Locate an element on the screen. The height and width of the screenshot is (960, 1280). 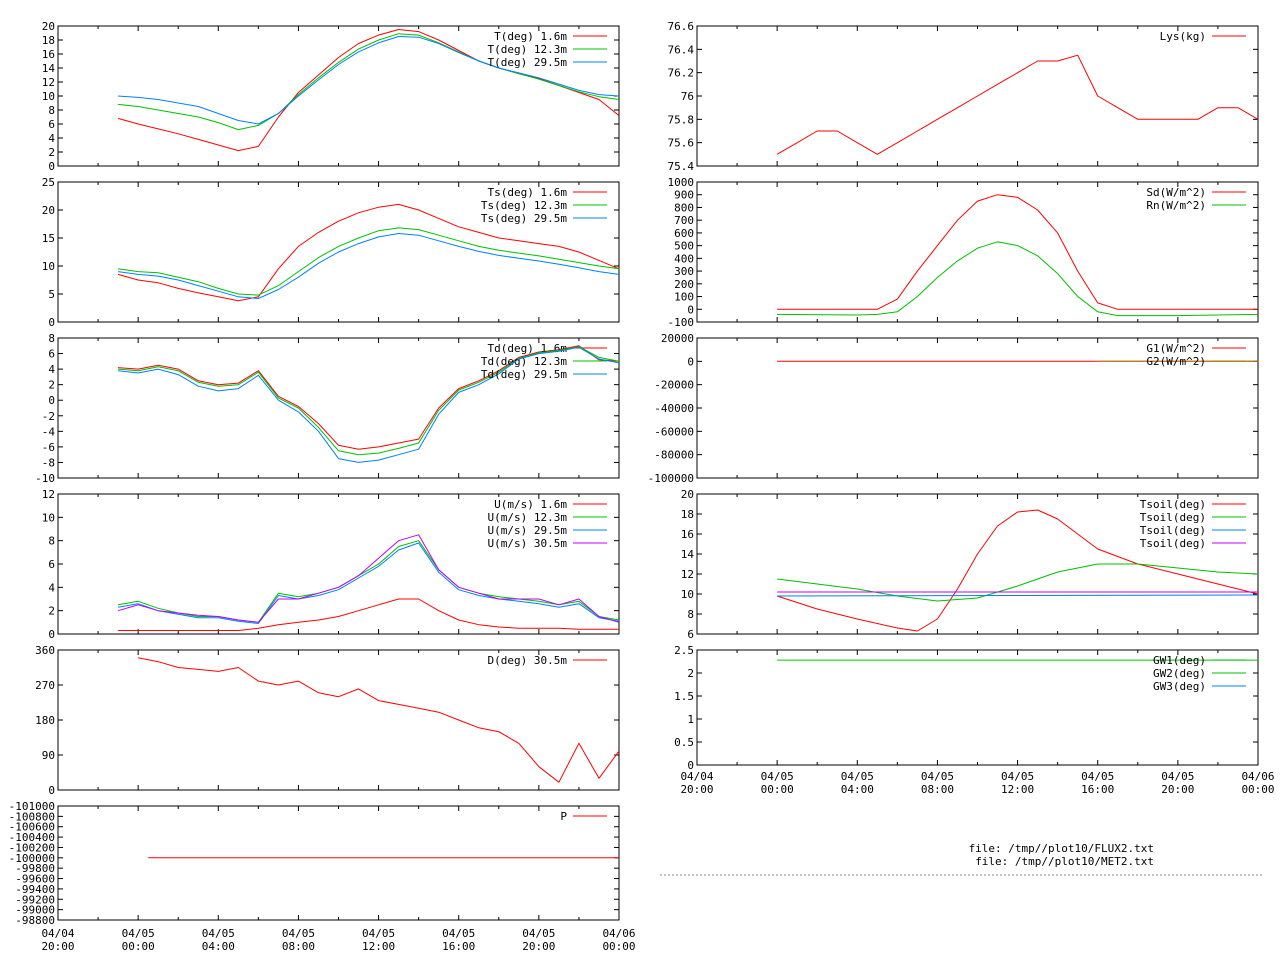
y-tick-label: 18 is located at coordinates (48, 40).